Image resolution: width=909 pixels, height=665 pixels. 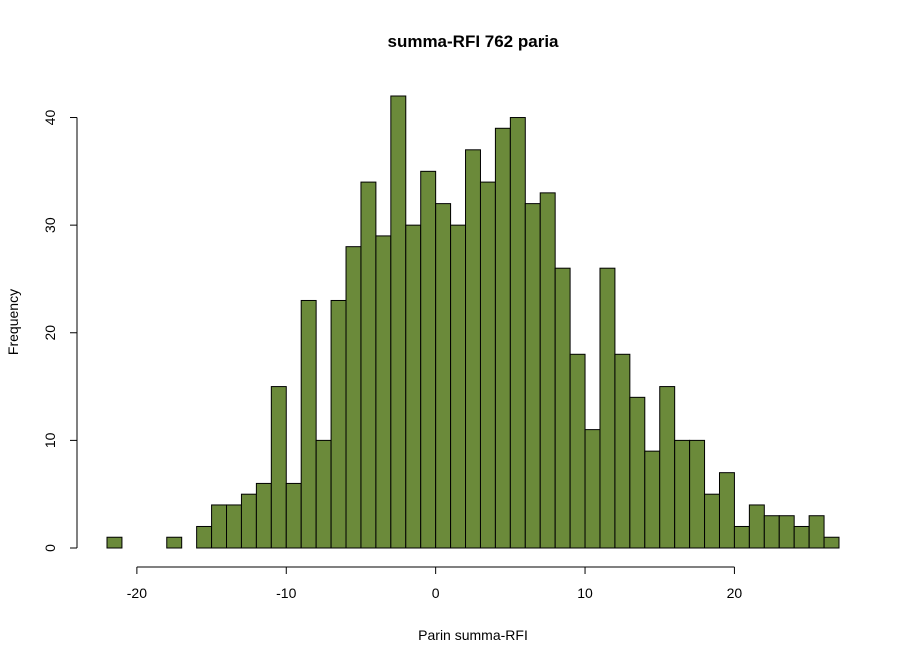 What do you see at coordinates (286, 593) in the screenshot?
I see `x-tick-label: -10` at bounding box center [286, 593].